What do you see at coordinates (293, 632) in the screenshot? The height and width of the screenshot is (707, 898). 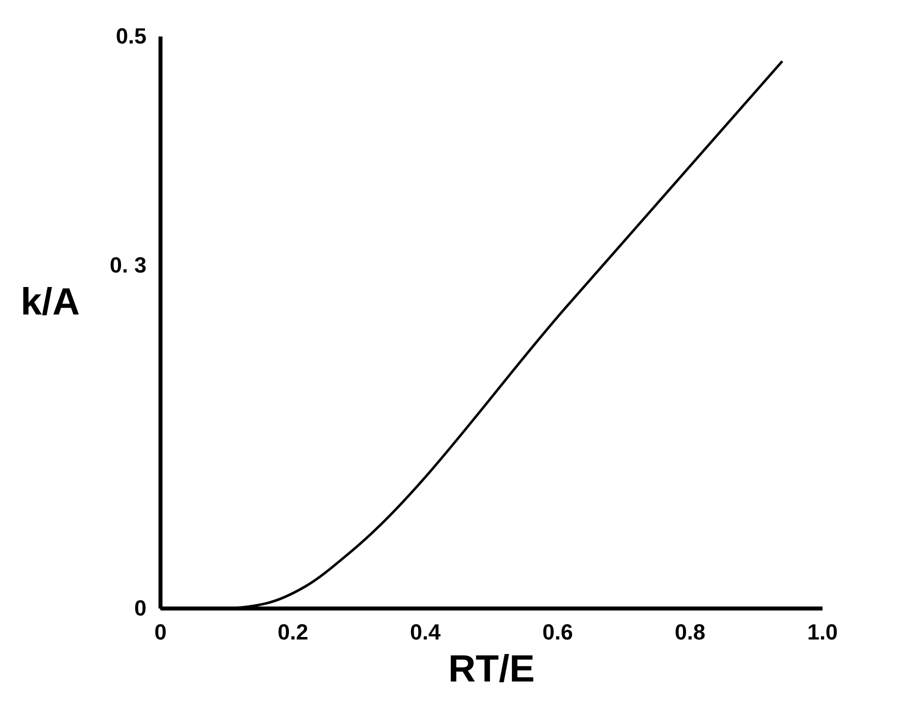 I see `x-tick-label: 0.2` at bounding box center [293, 632].